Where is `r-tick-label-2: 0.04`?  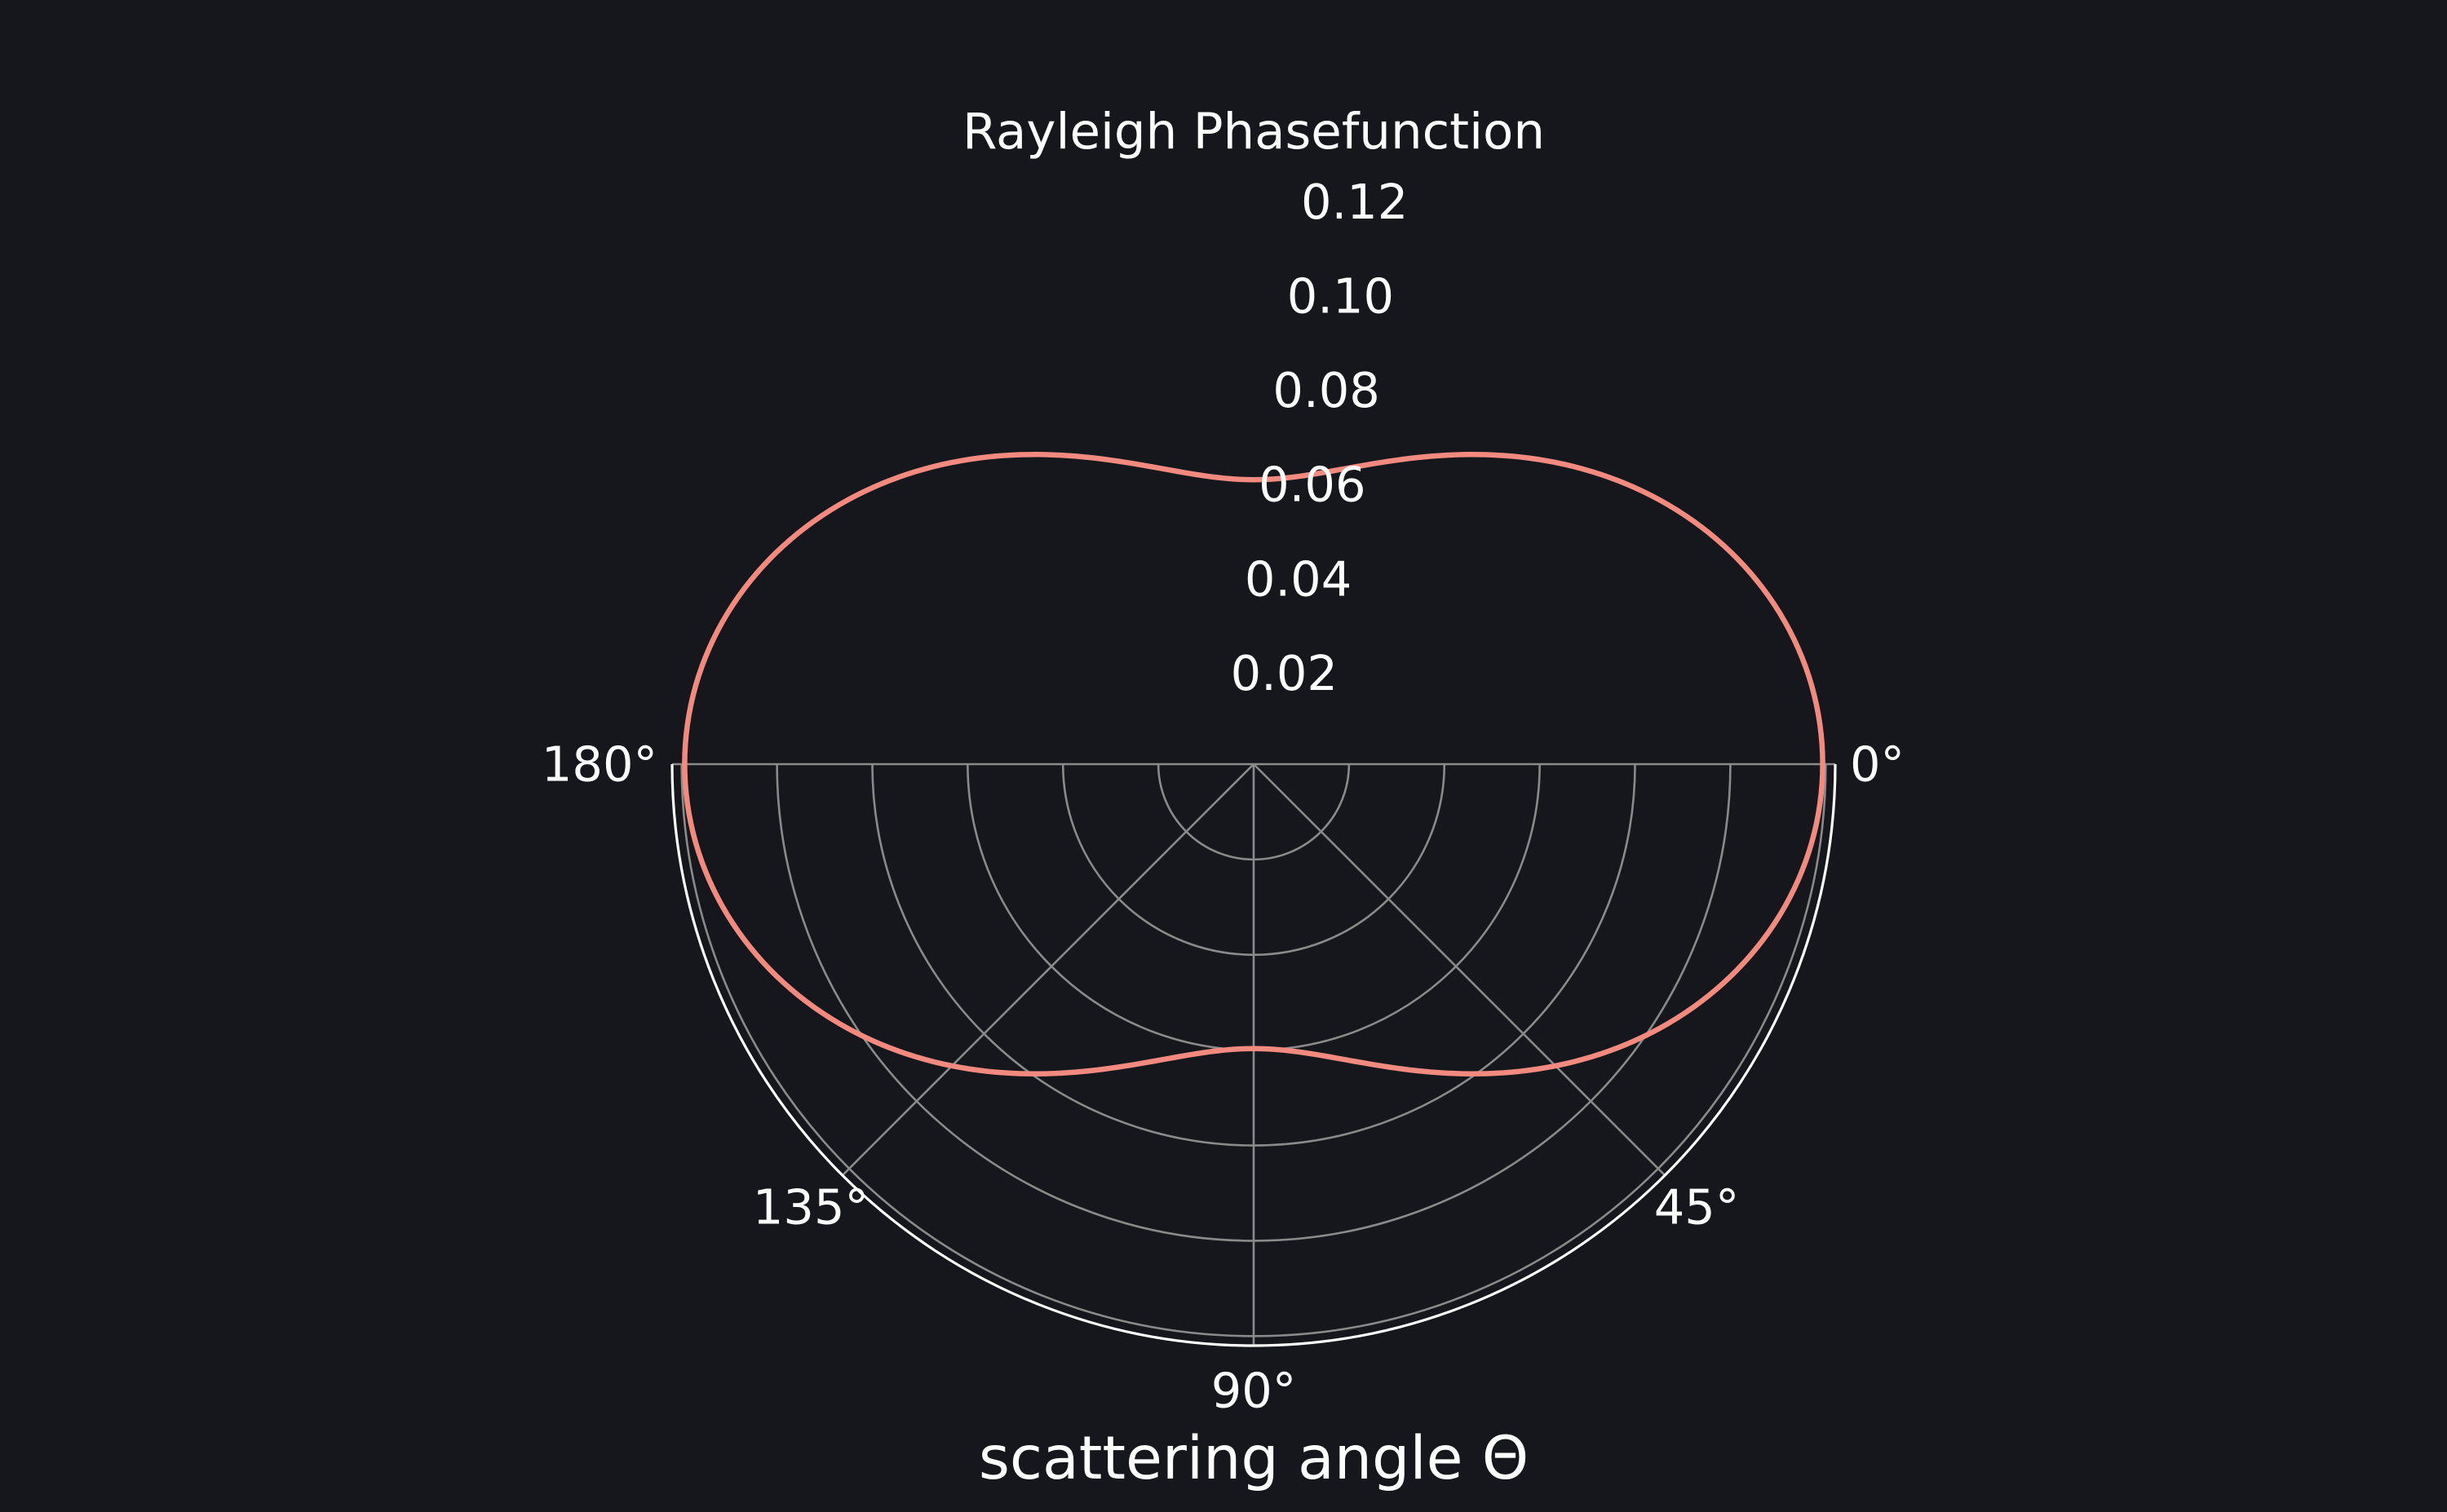
r-tick-label-2: 0.04 is located at coordinates (1298, 578).